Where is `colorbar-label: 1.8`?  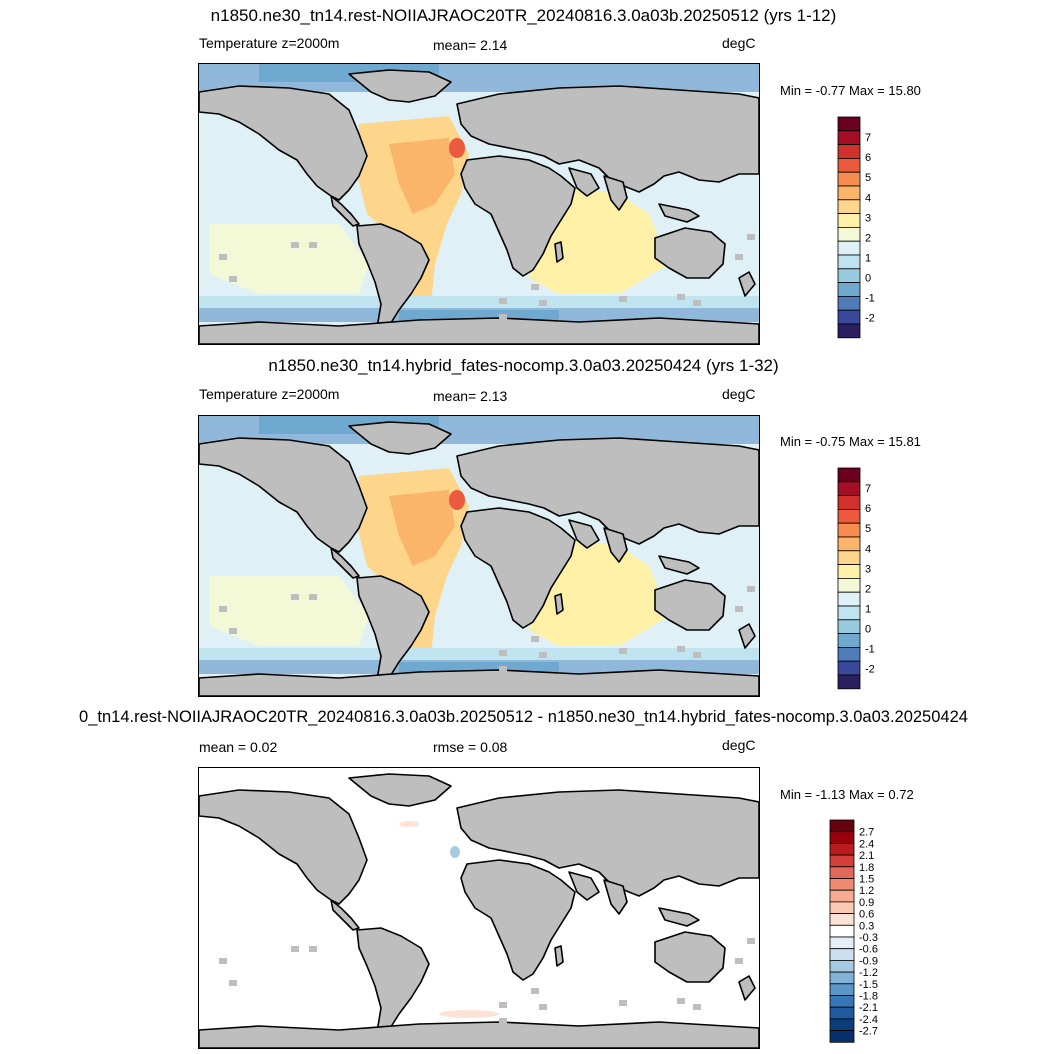 colorbar-label: 1.8 is located at coordinates (866, 868).